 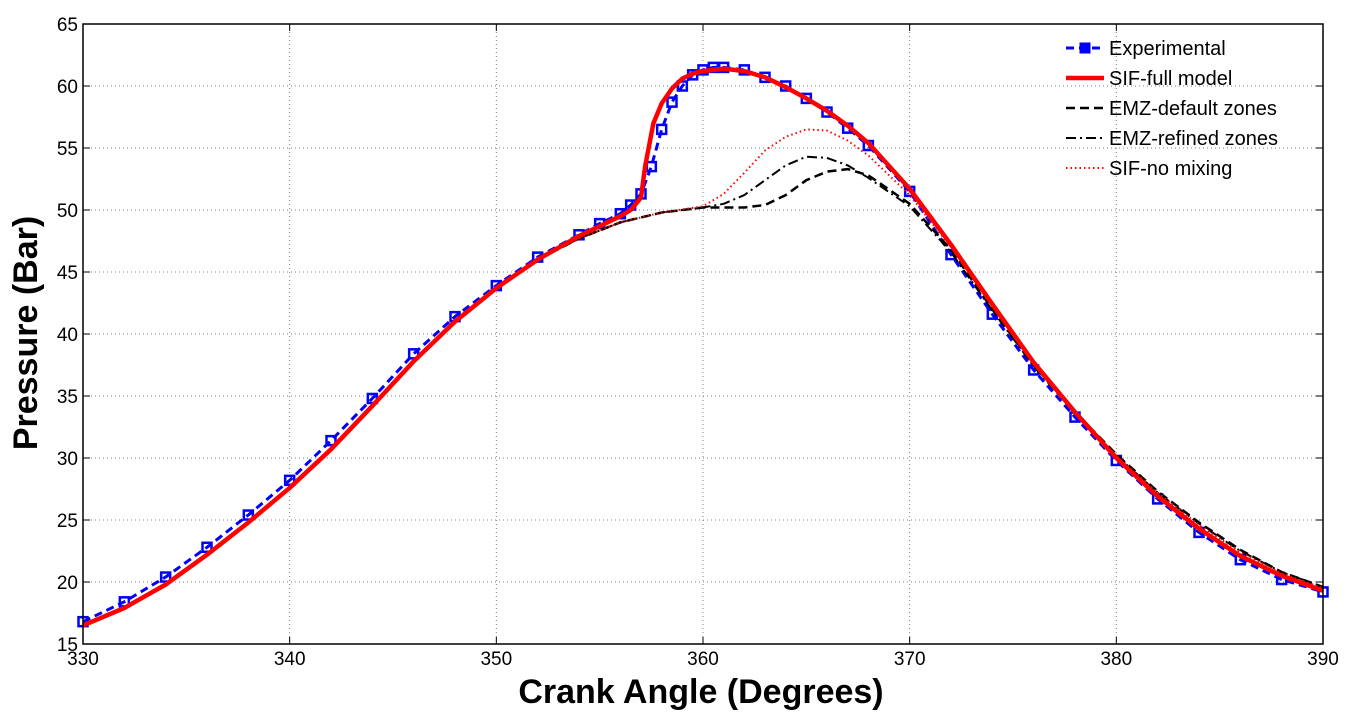 What do you see at coordinates (67, 645) in the screenshot?
I see `y-tick-label: 15` at bounding box center [67, 645].